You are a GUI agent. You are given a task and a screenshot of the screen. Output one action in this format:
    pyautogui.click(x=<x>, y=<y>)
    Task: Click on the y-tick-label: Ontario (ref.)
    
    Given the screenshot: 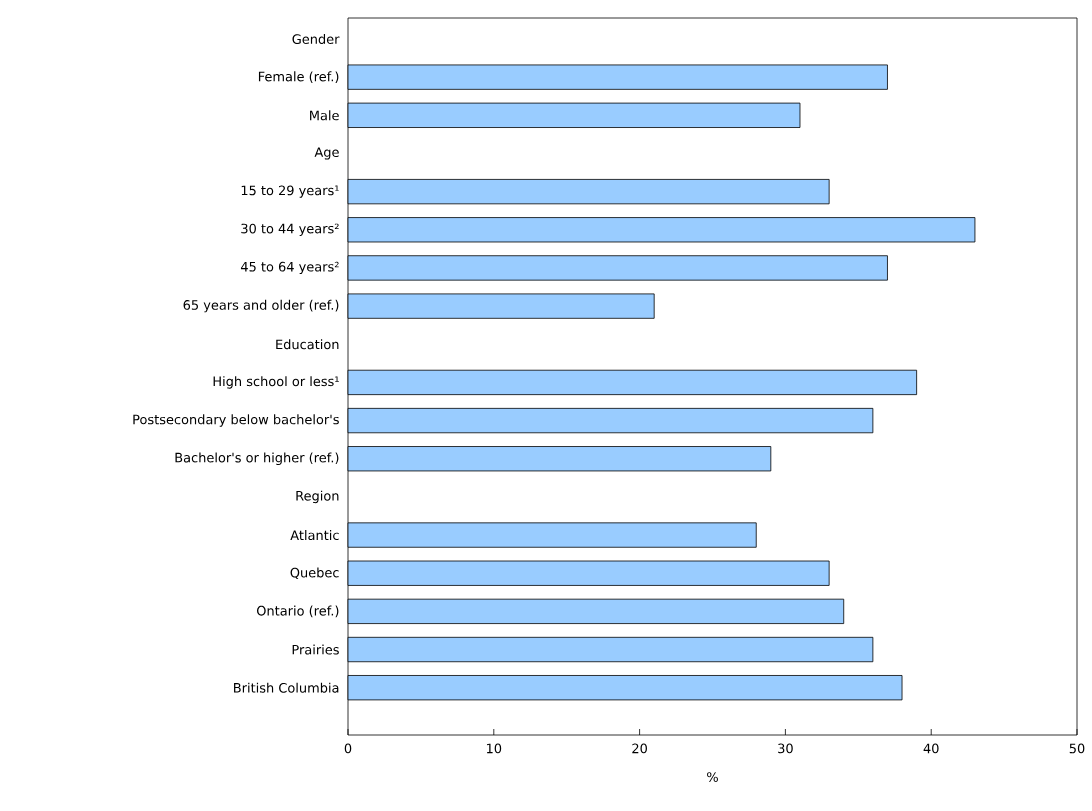 What is the action you would take?
    pyautogui.click(x=297, y=611)
    